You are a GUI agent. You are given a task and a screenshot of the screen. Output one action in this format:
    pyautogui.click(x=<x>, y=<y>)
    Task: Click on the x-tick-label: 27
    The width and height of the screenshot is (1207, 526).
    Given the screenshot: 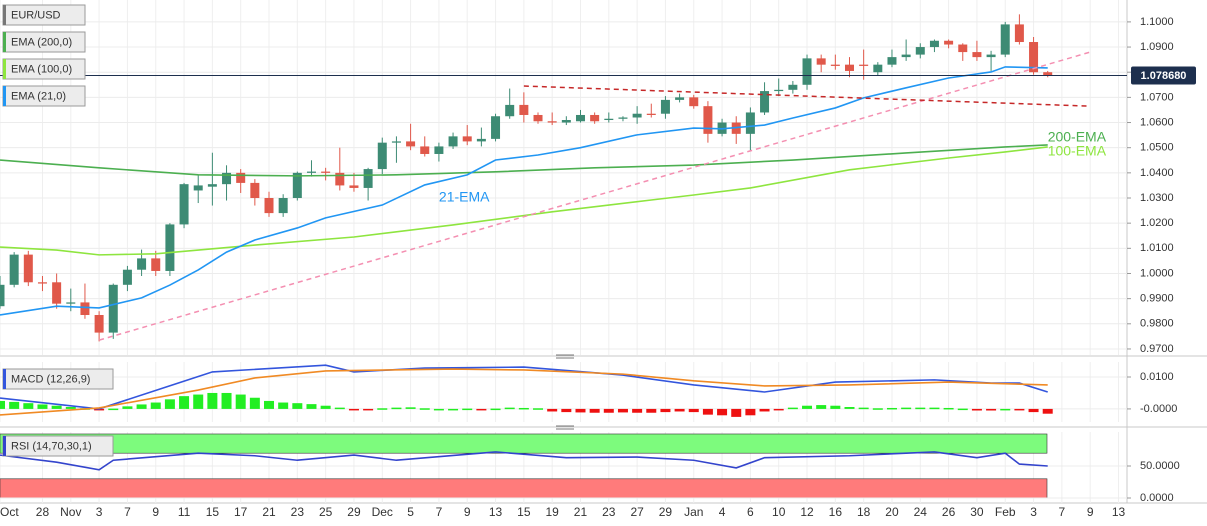 What is the action you would take?
    pyautogui.click(x=637, y=512)
    